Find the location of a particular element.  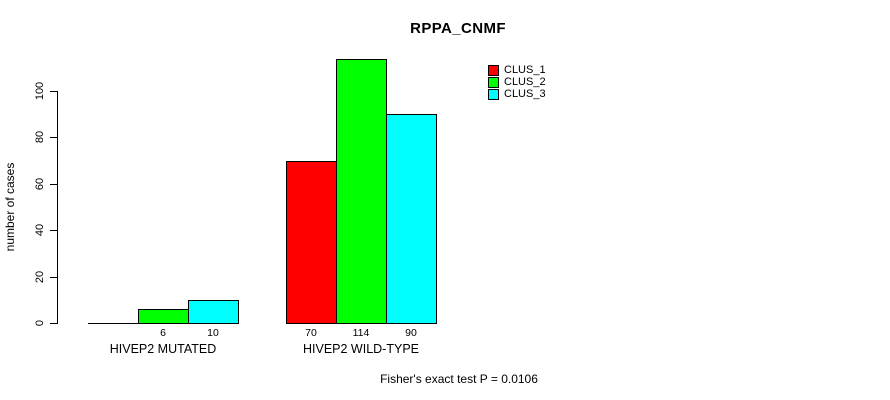

bar-value-label: 10 is located at coordinates (213, 333).